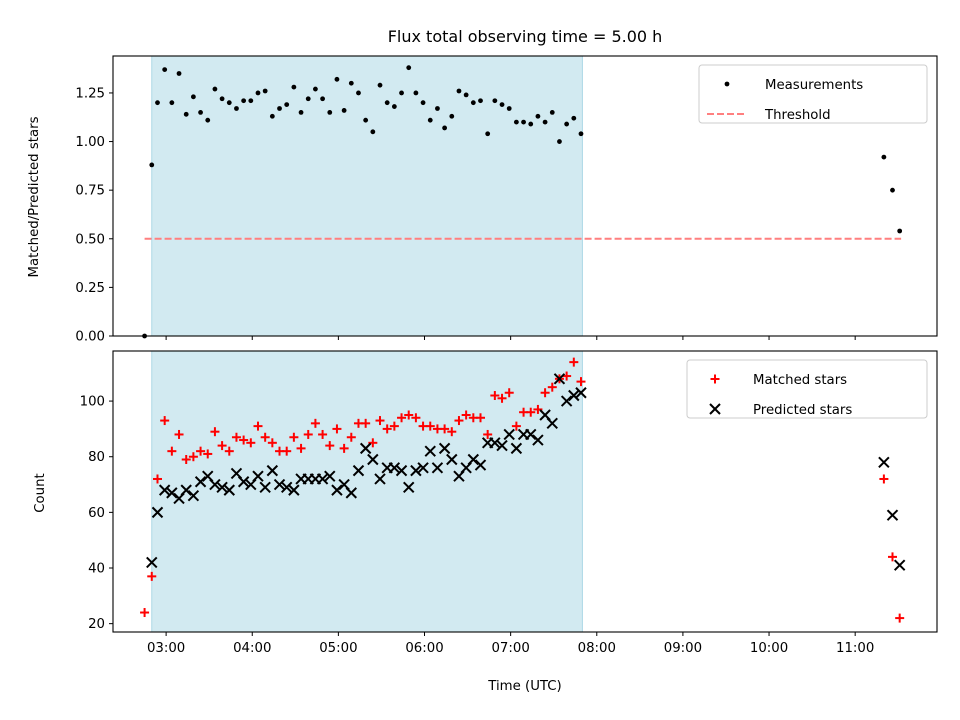 This screenshot has width=960, height=720. I want to click on x-tick-label: 08:00, so click(597, 648).